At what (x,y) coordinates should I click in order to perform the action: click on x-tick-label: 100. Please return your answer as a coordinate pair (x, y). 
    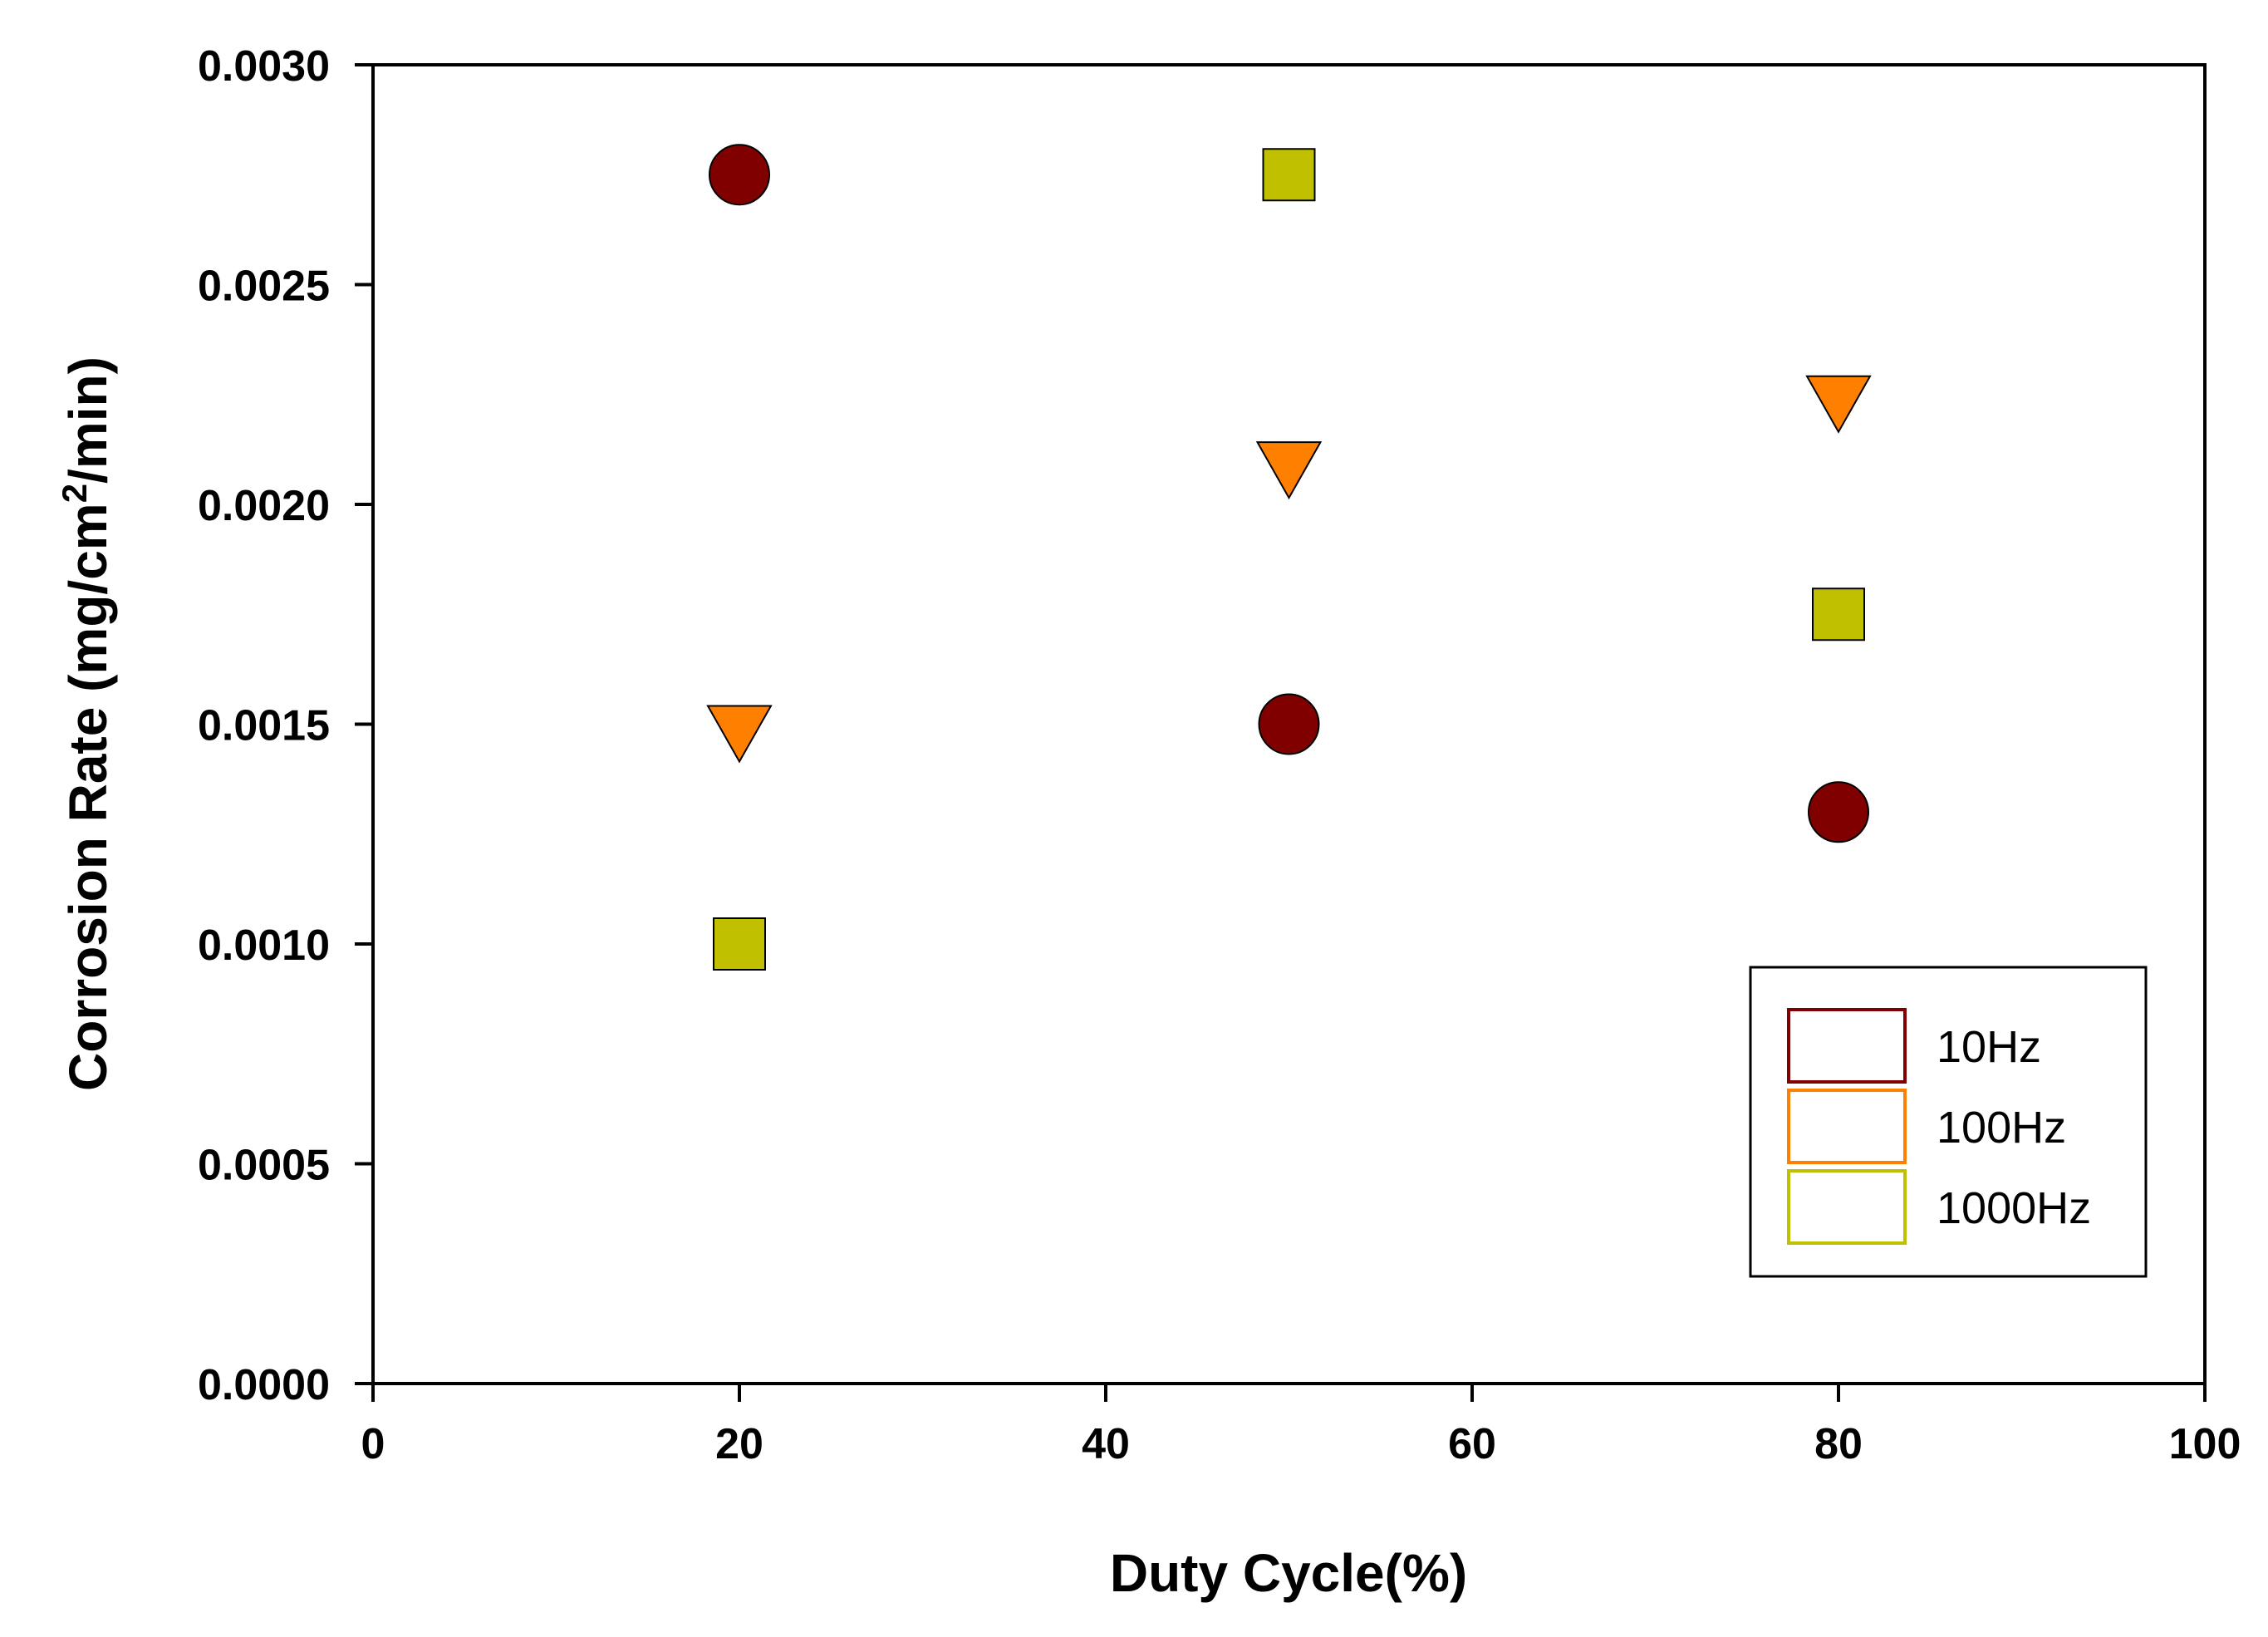
    Looking at the image, I should click on (2205, 1444).